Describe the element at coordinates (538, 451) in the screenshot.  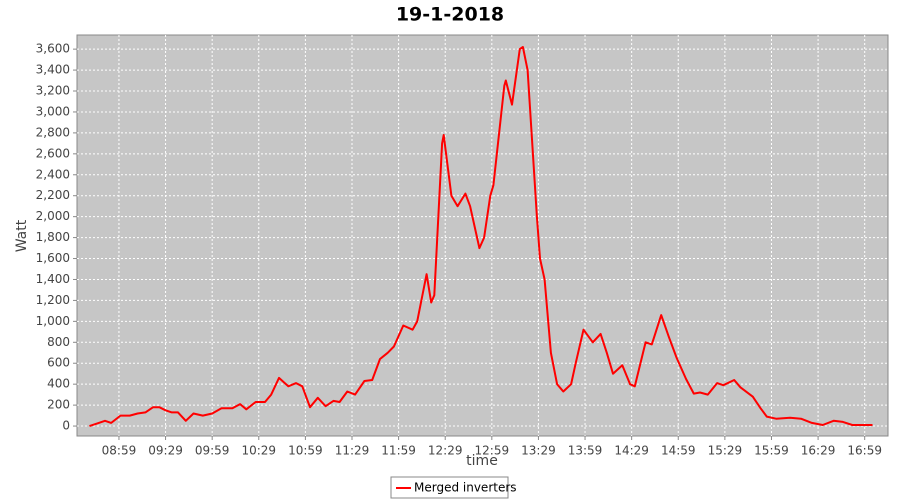
I see `x-tick-label: 13:29` at that location.